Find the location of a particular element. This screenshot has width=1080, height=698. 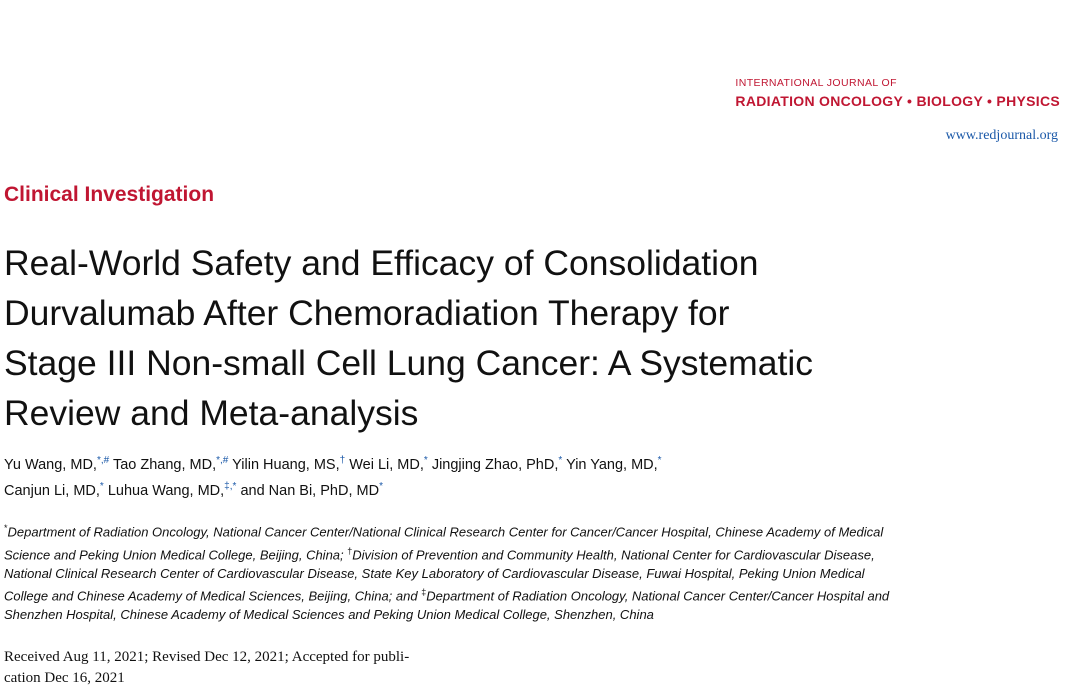

affiliation-mark: * is located at coordinates (6, 528).